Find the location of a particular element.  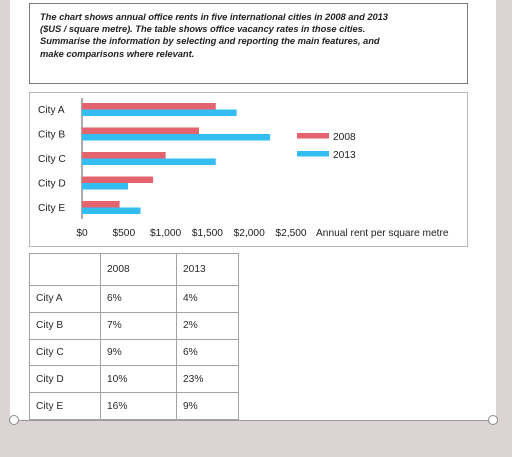

x-axis-title: Annual rent per square metre is located at coordinates (382, 233).